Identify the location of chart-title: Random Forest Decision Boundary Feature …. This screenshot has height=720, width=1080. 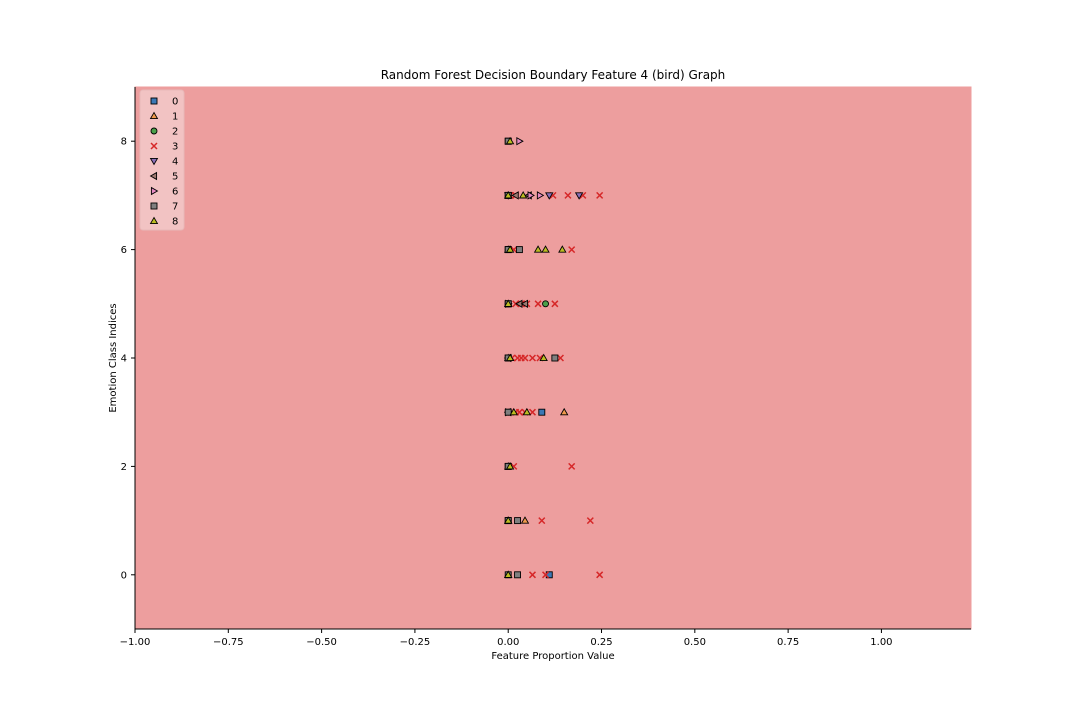
(553, 75).